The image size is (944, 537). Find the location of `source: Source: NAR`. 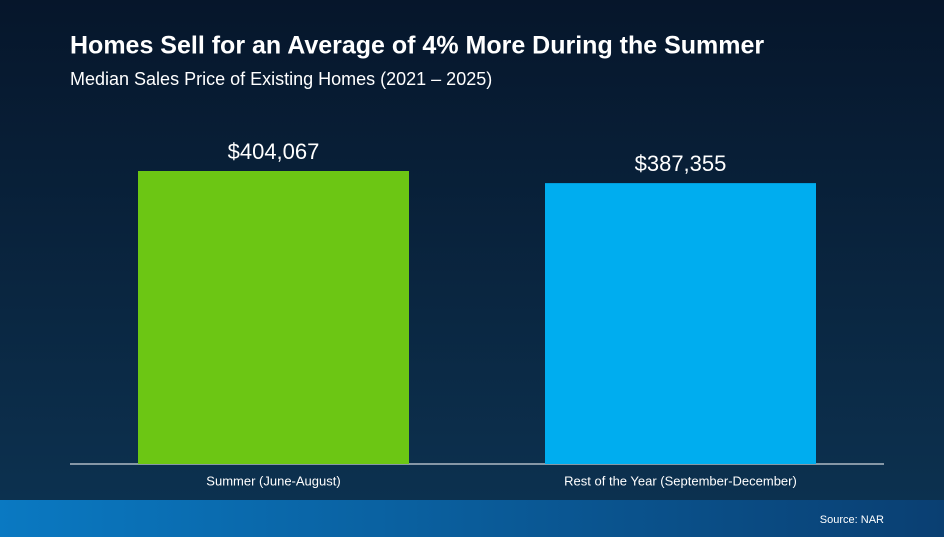

source: Source: NAR is located at coordinates (852, 520).